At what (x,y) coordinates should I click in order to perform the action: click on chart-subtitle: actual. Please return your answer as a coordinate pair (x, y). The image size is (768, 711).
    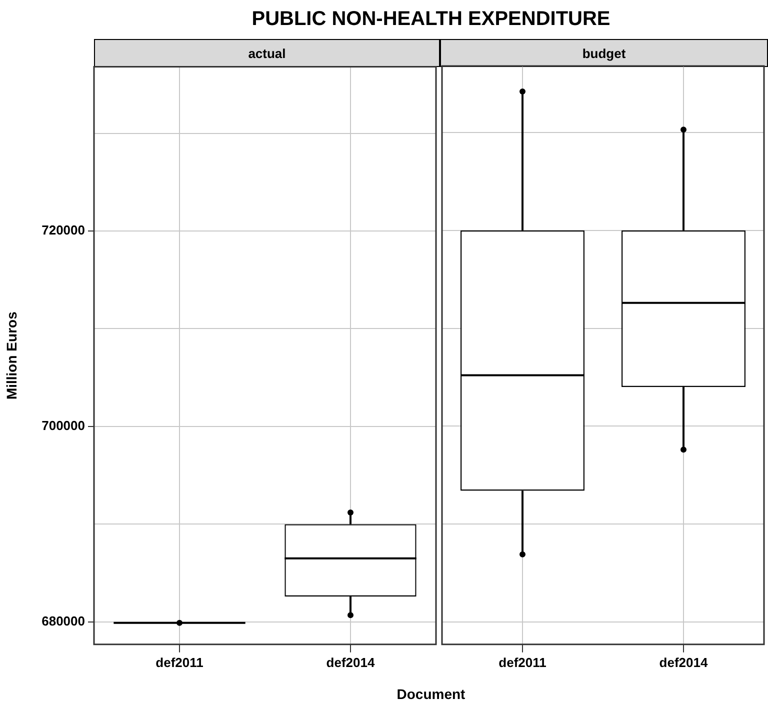
    Looking at the image, I should click on (267, 53).